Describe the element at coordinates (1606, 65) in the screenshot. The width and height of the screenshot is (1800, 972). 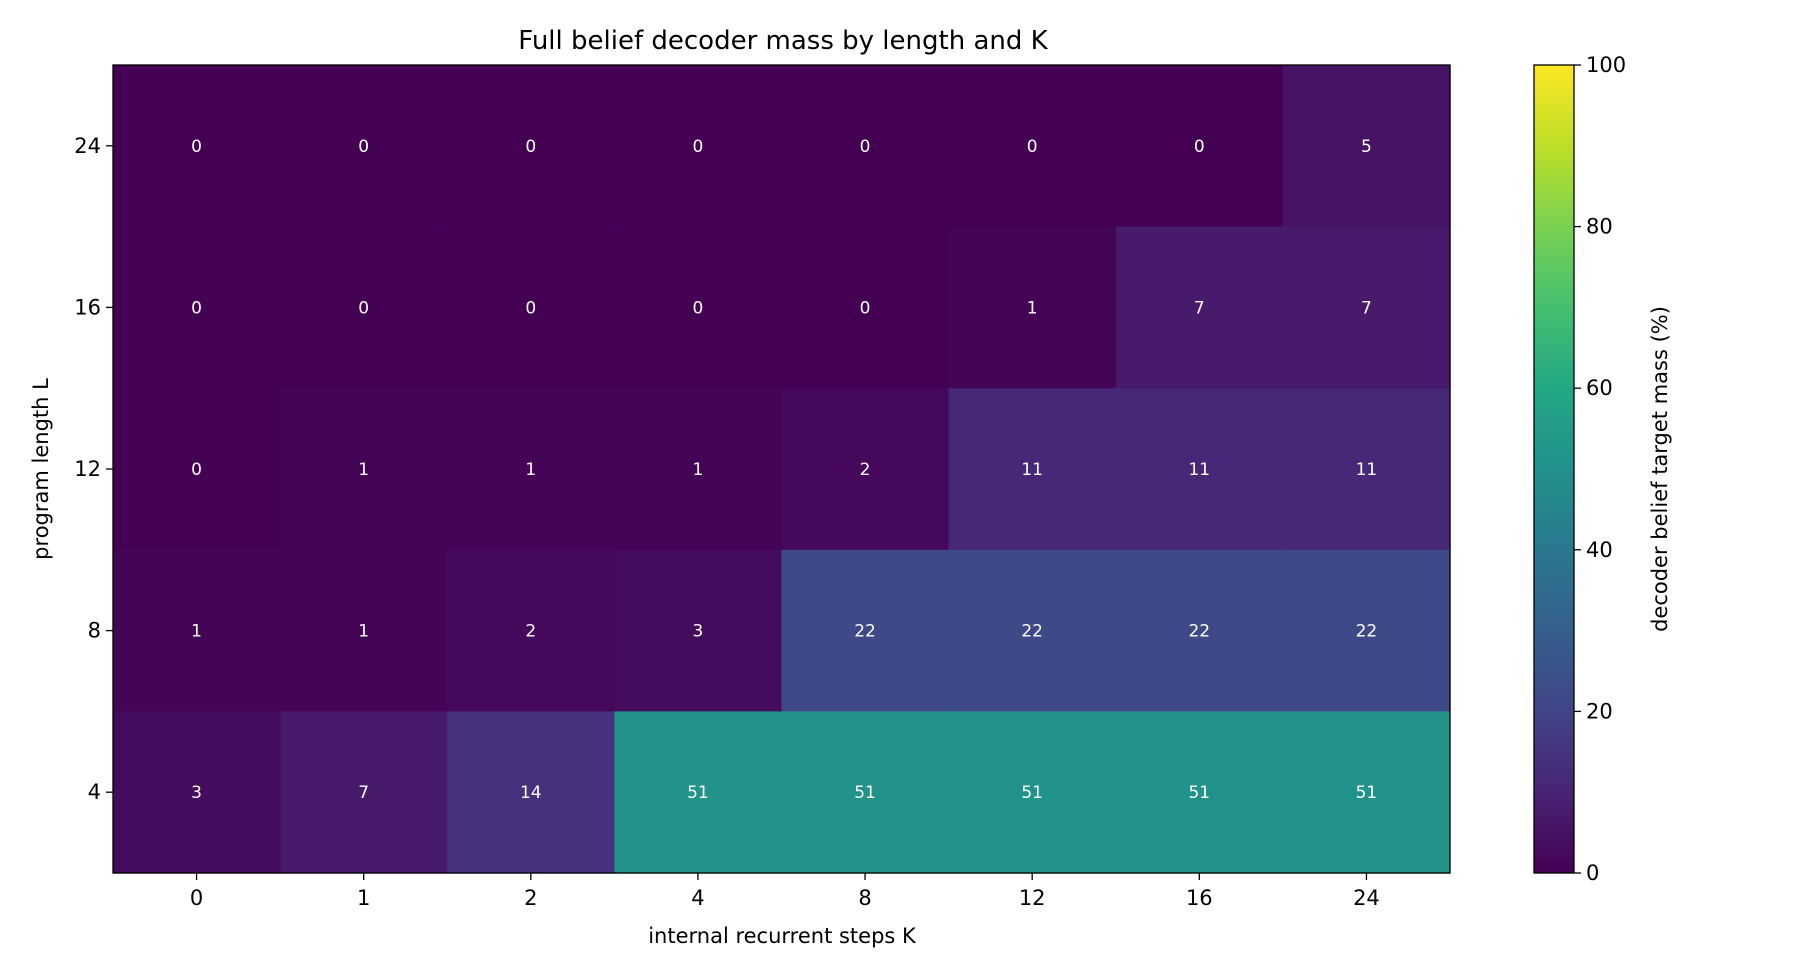
I see `colorbar-tick-label: 100` at that location.